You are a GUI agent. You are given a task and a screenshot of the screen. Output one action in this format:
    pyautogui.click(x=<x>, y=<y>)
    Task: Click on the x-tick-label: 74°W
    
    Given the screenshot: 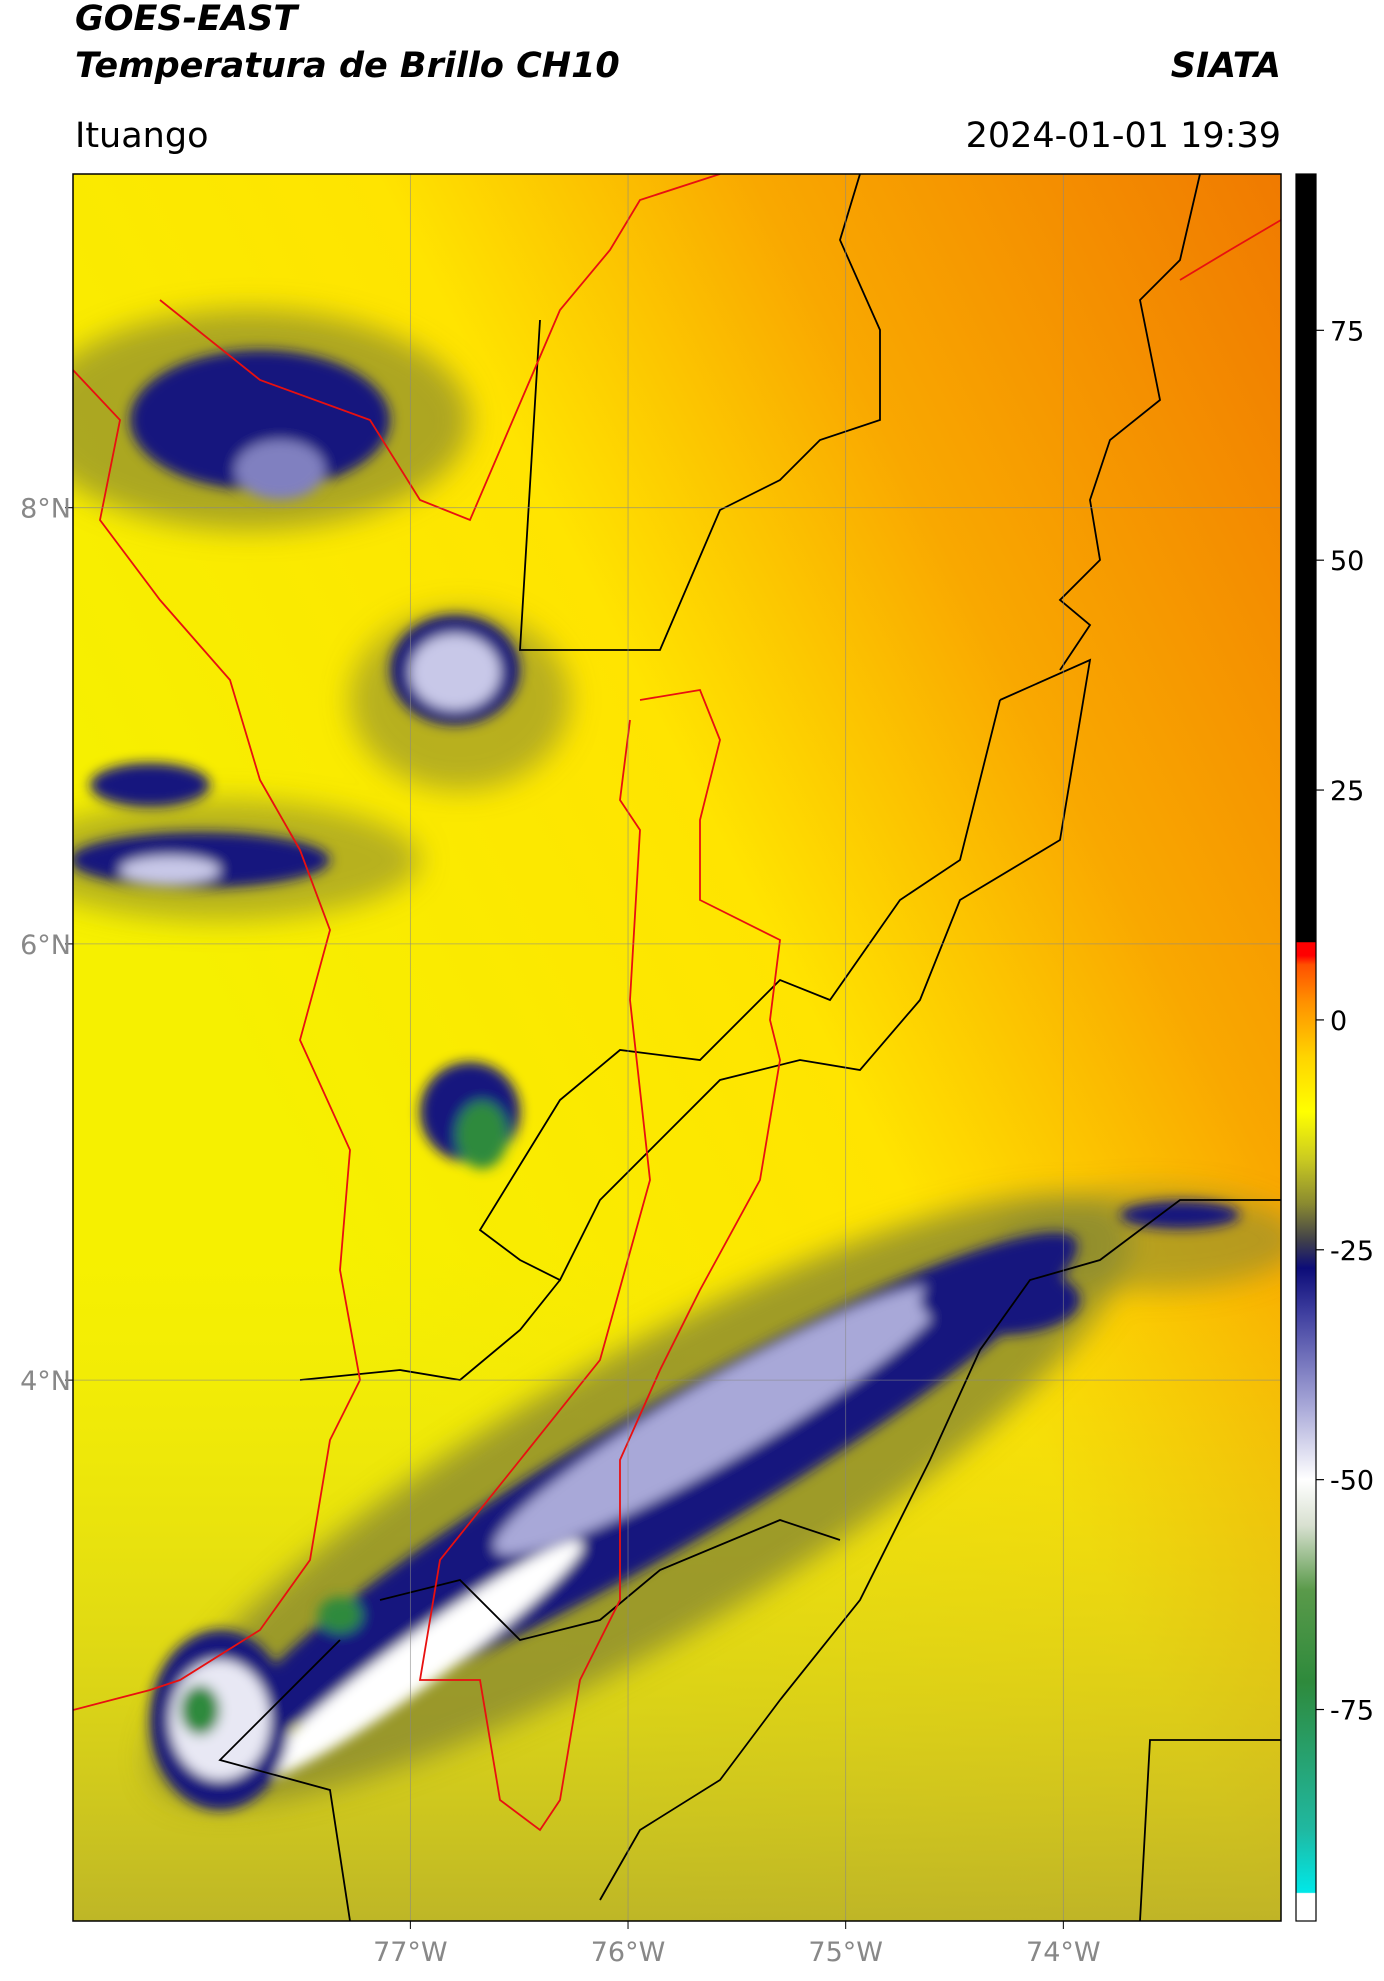 What is the action you would take?
    pyautogui.click(x=1063, y=1952)
    